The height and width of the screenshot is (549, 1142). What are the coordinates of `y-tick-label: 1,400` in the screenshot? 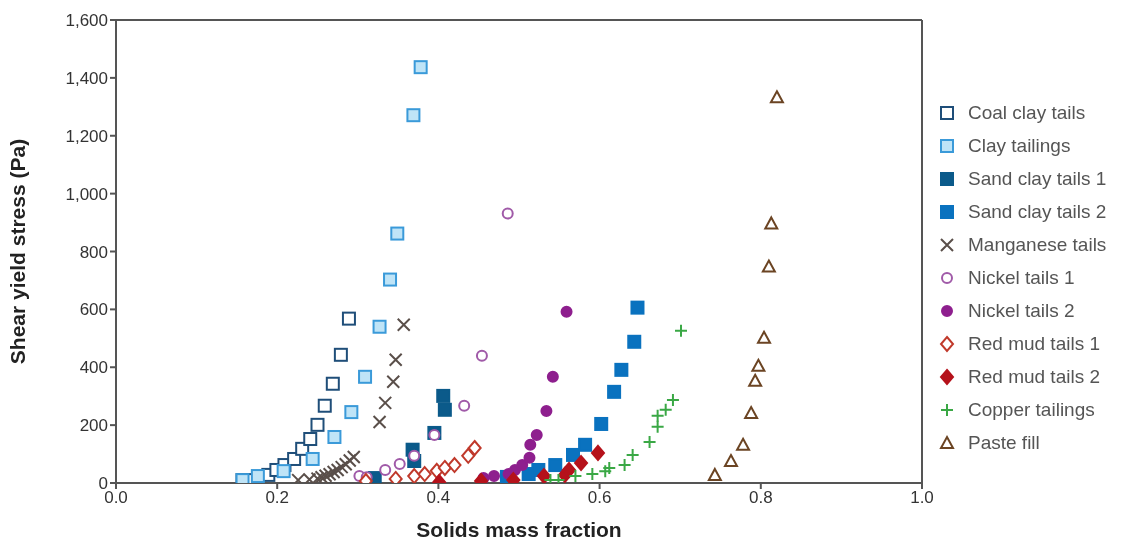 It's located at (86, 78).